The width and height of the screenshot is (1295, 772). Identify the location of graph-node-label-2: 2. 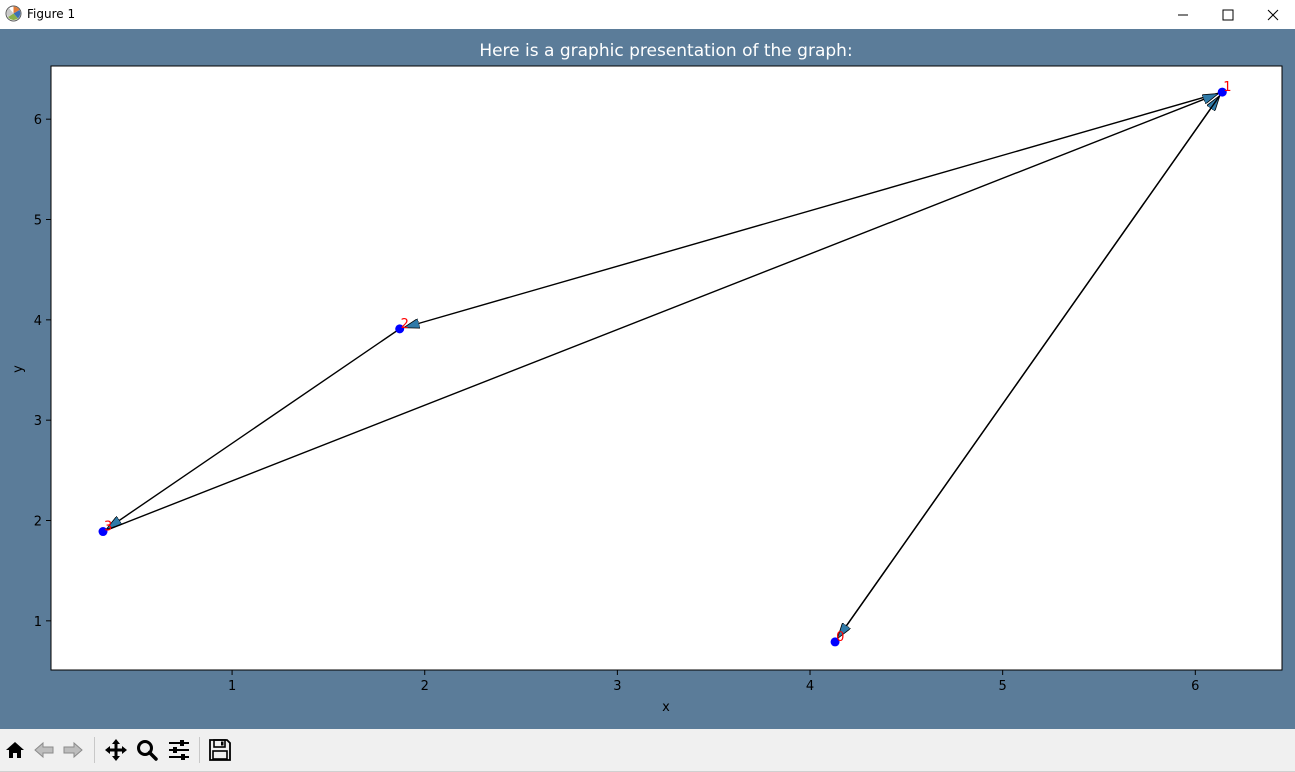
(405, 324).